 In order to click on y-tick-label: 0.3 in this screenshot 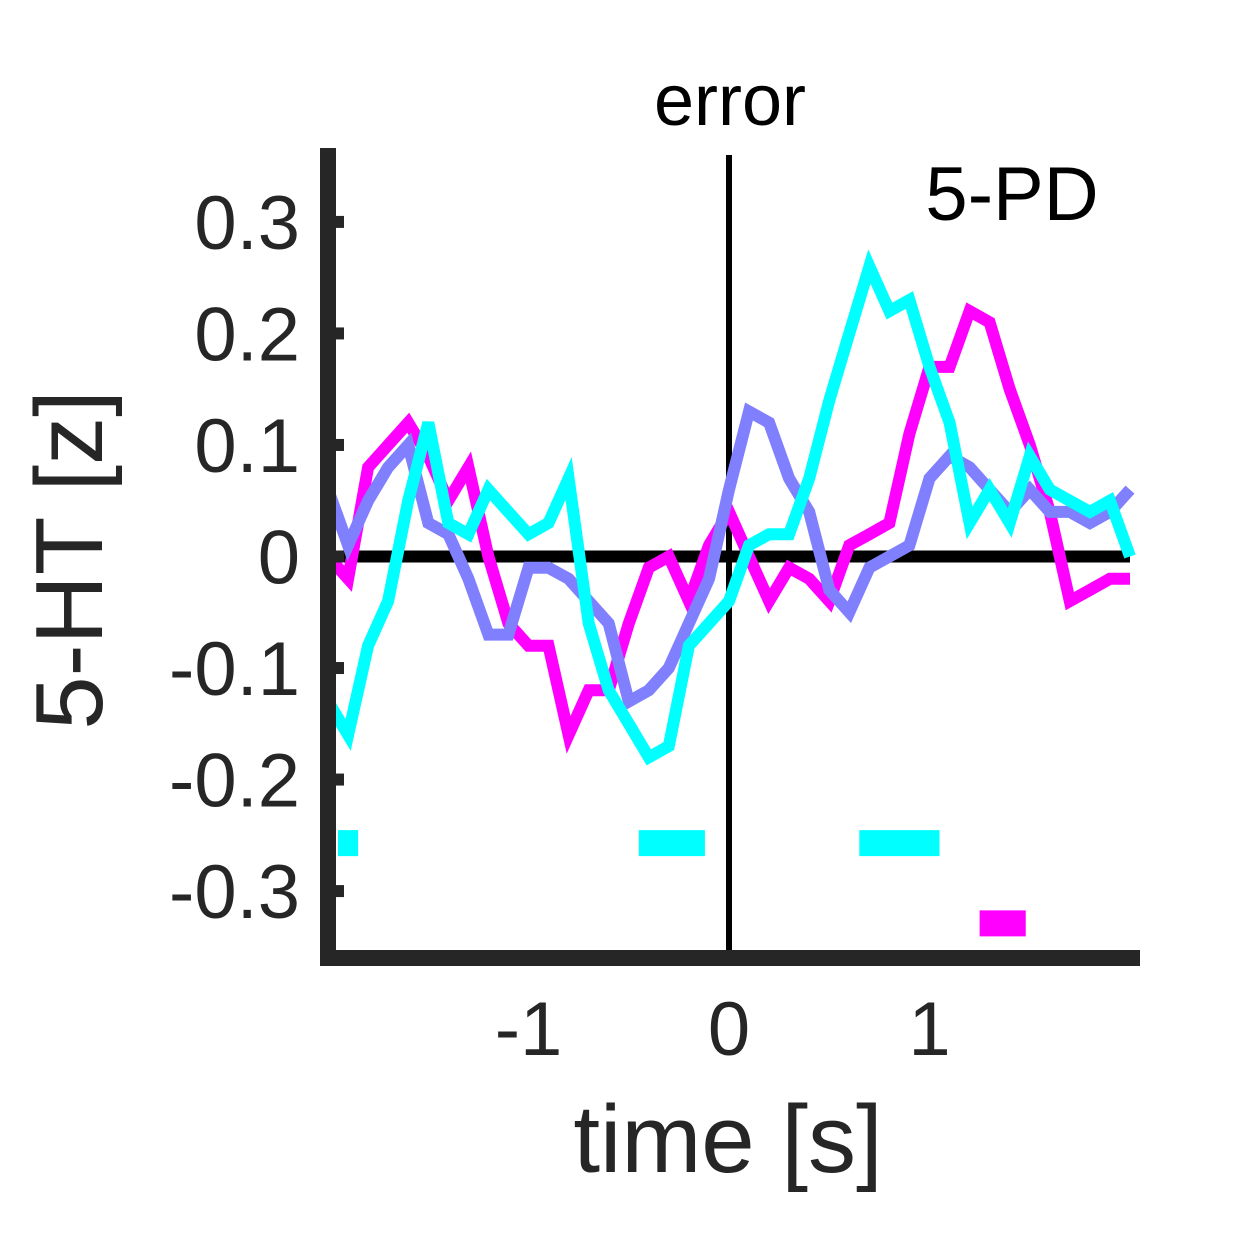, I will do `click(247, 223)`.